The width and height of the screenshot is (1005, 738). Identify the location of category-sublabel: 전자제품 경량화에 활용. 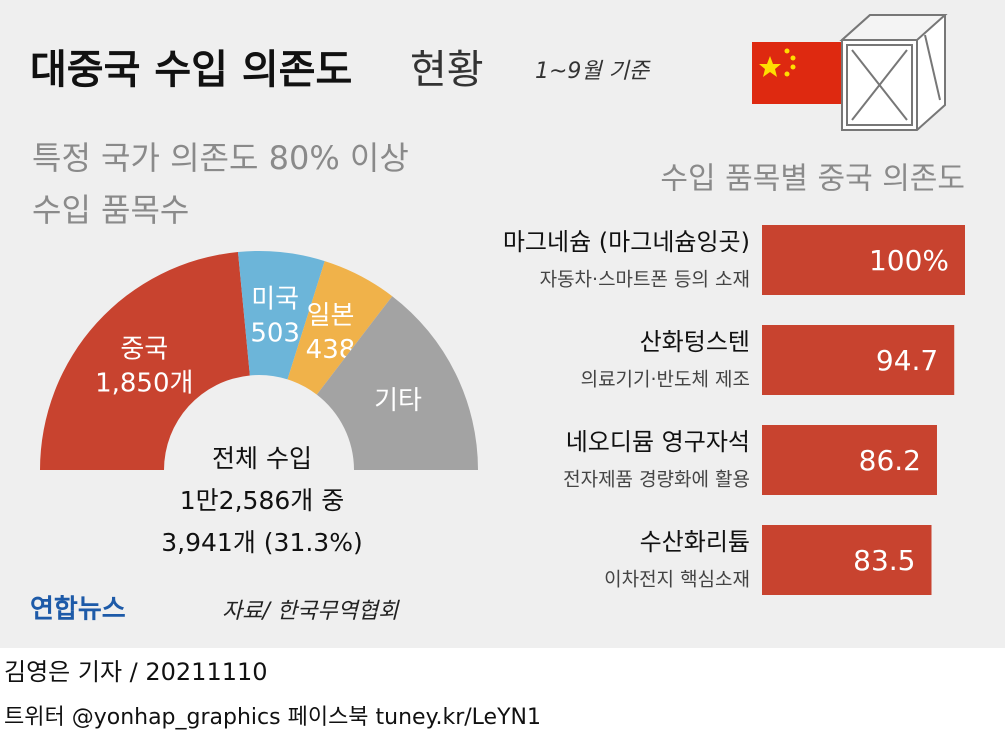
(656, 480).